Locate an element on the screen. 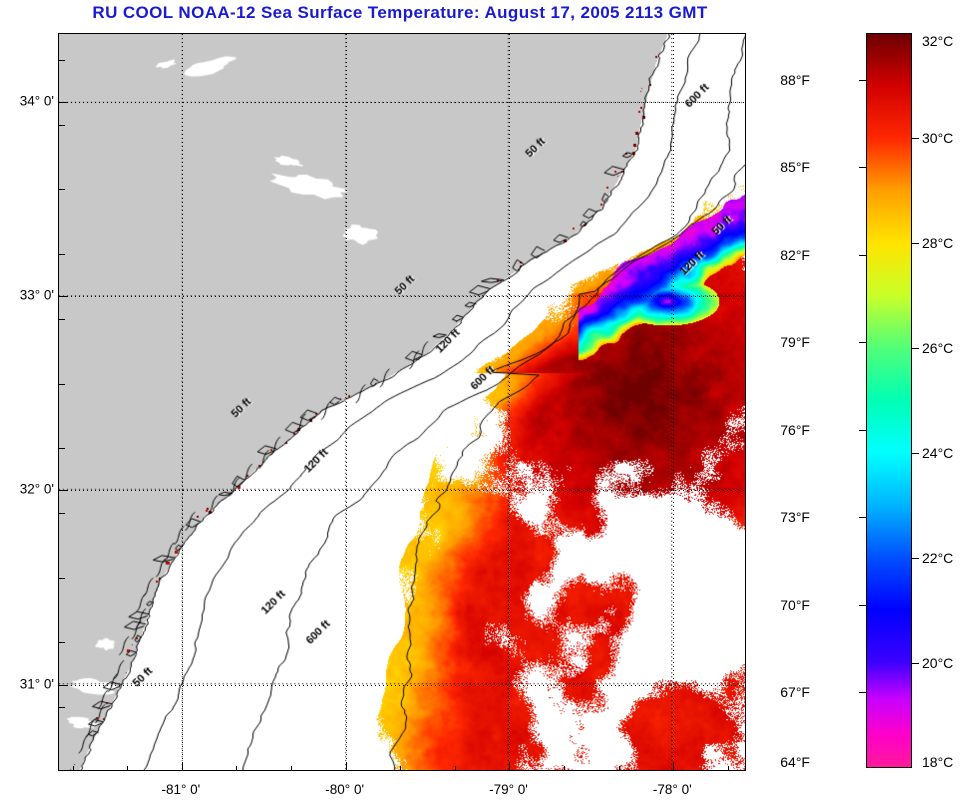 The width and height of the screenshot is (968, 801). lon-label: -80° 0' is located at coordinates (345, 789).